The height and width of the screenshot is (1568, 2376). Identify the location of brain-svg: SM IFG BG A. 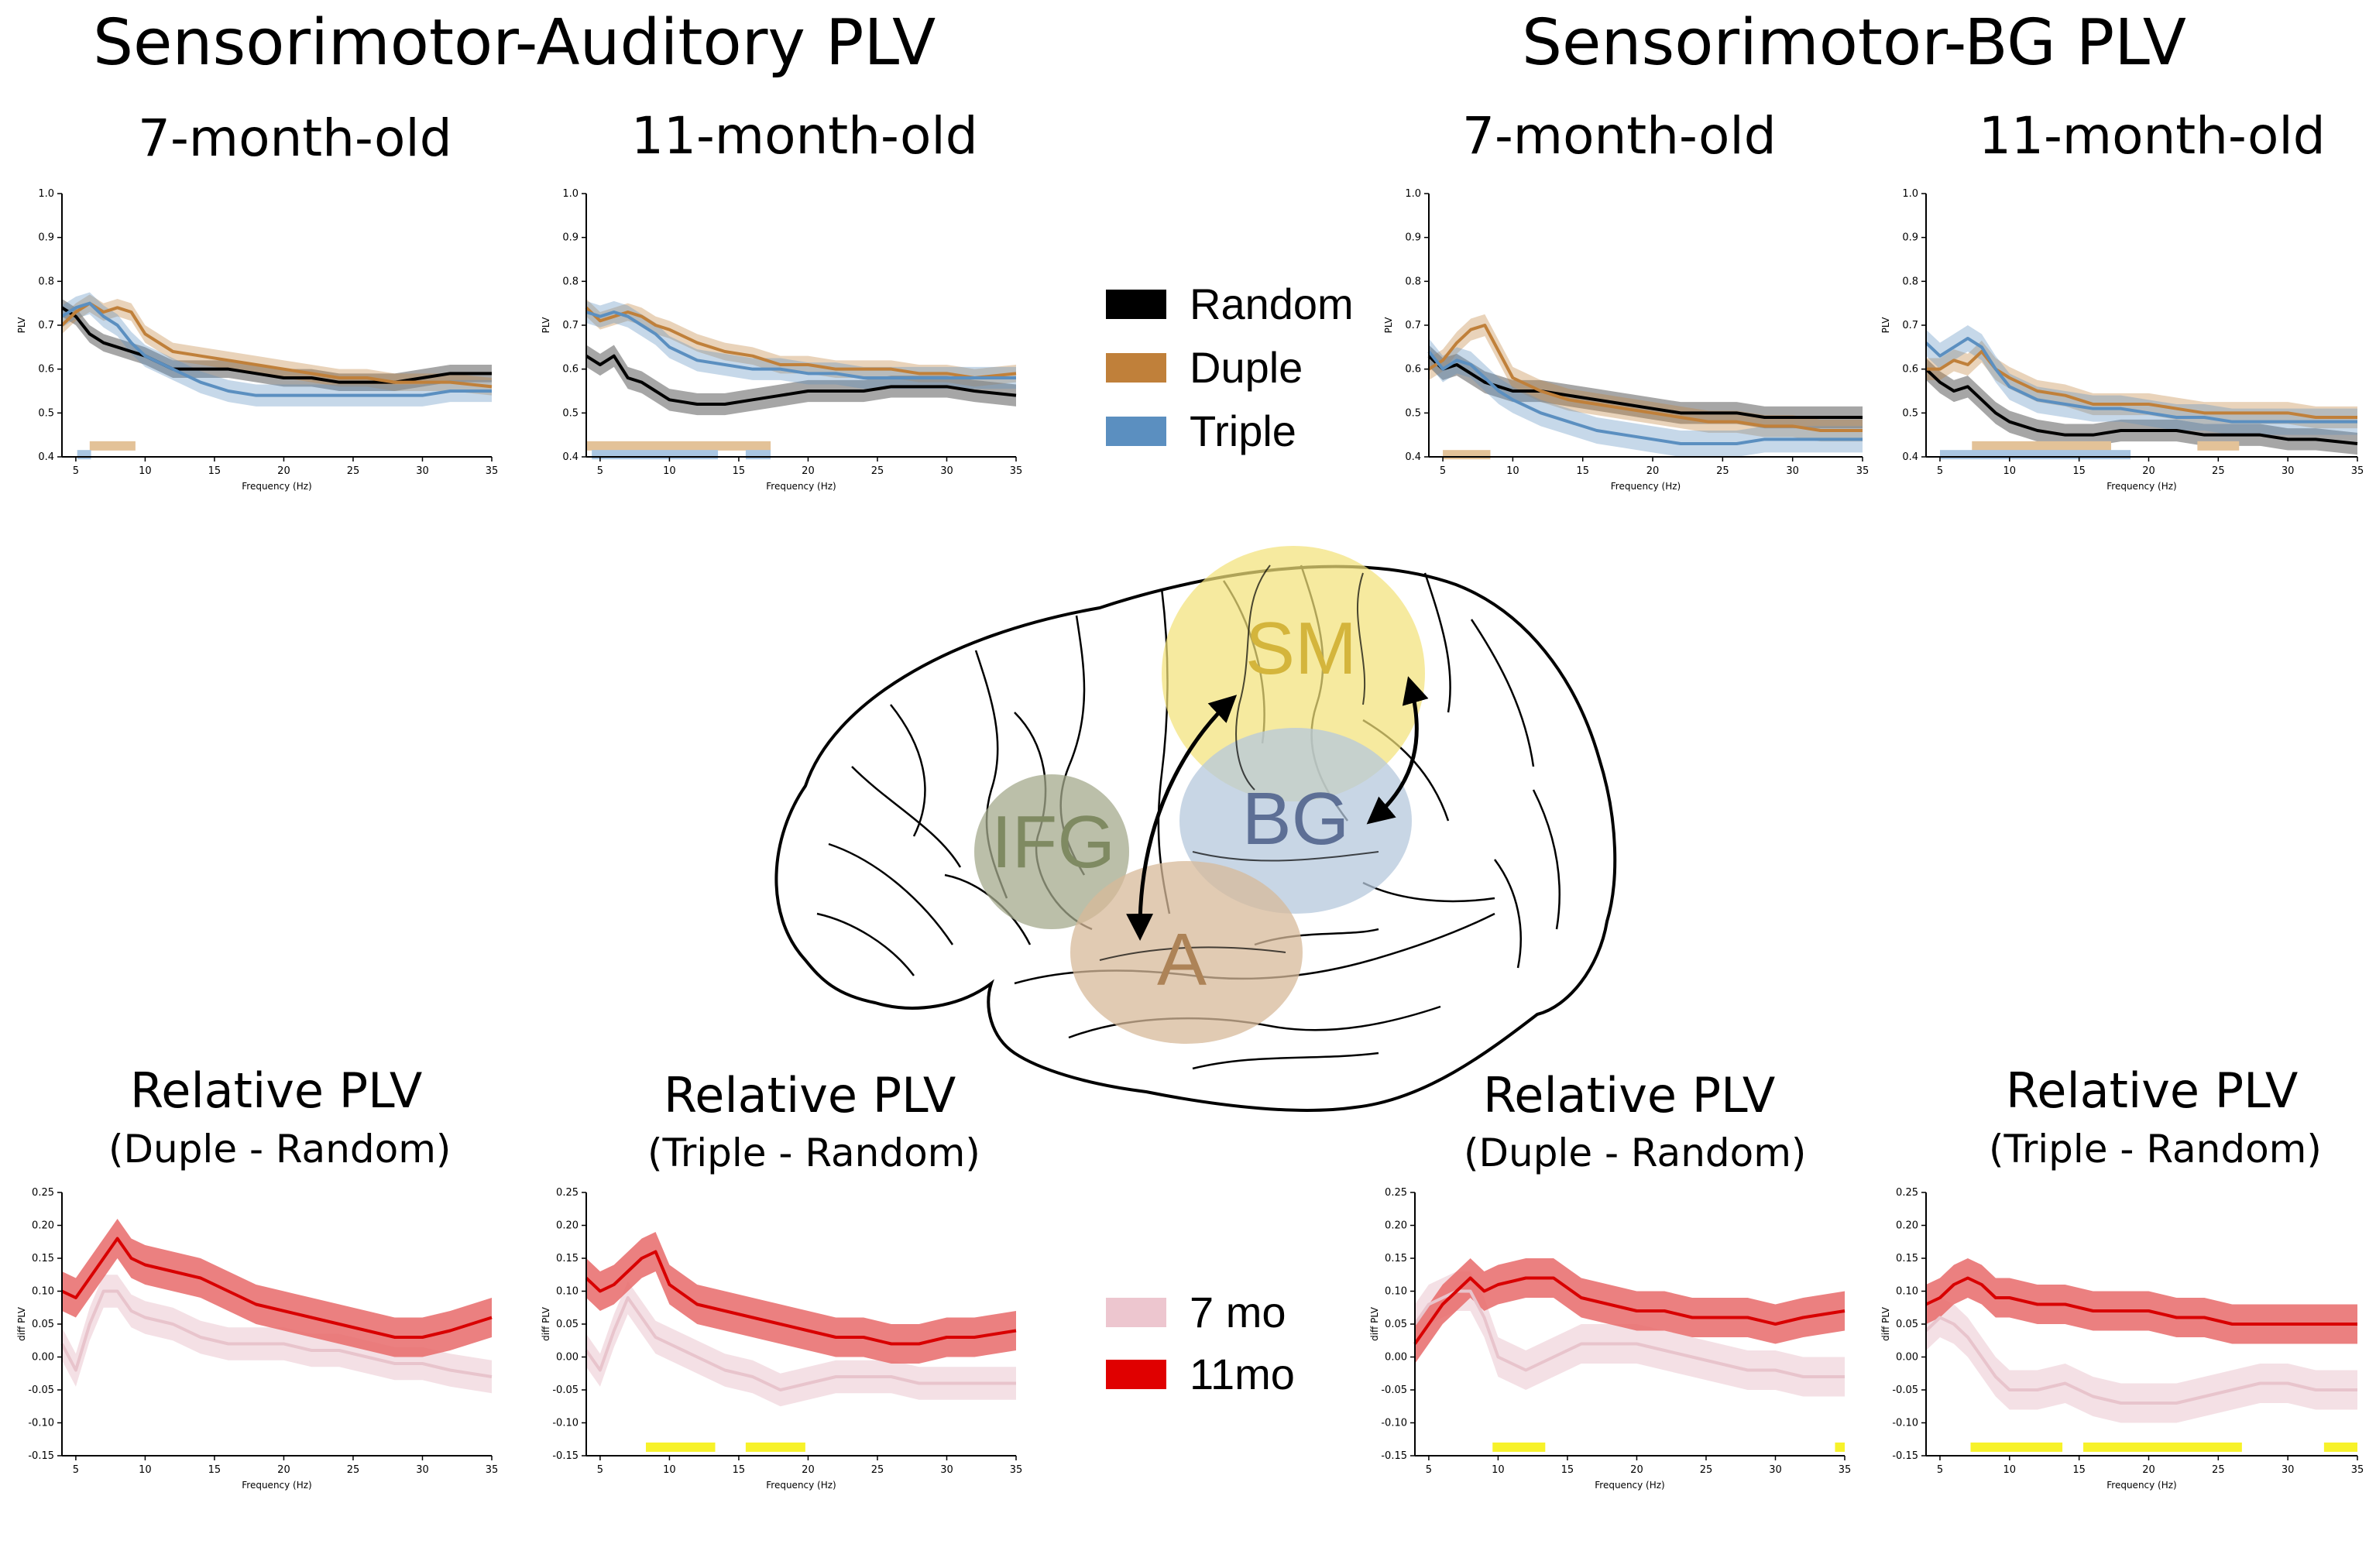
(1195, 829).